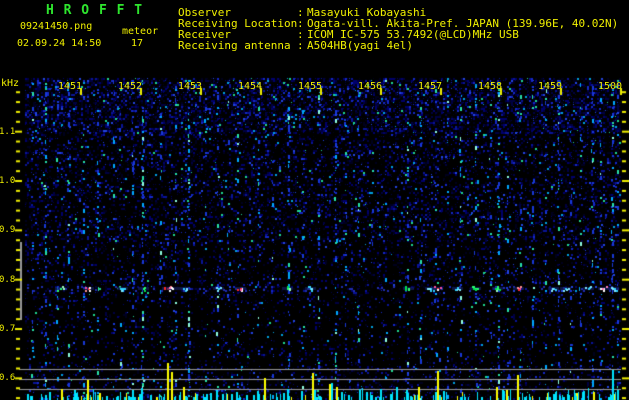  Describe the element at coordinates (190, 86) in the screenshot. I see `time-tick-label: 1453` at that location.